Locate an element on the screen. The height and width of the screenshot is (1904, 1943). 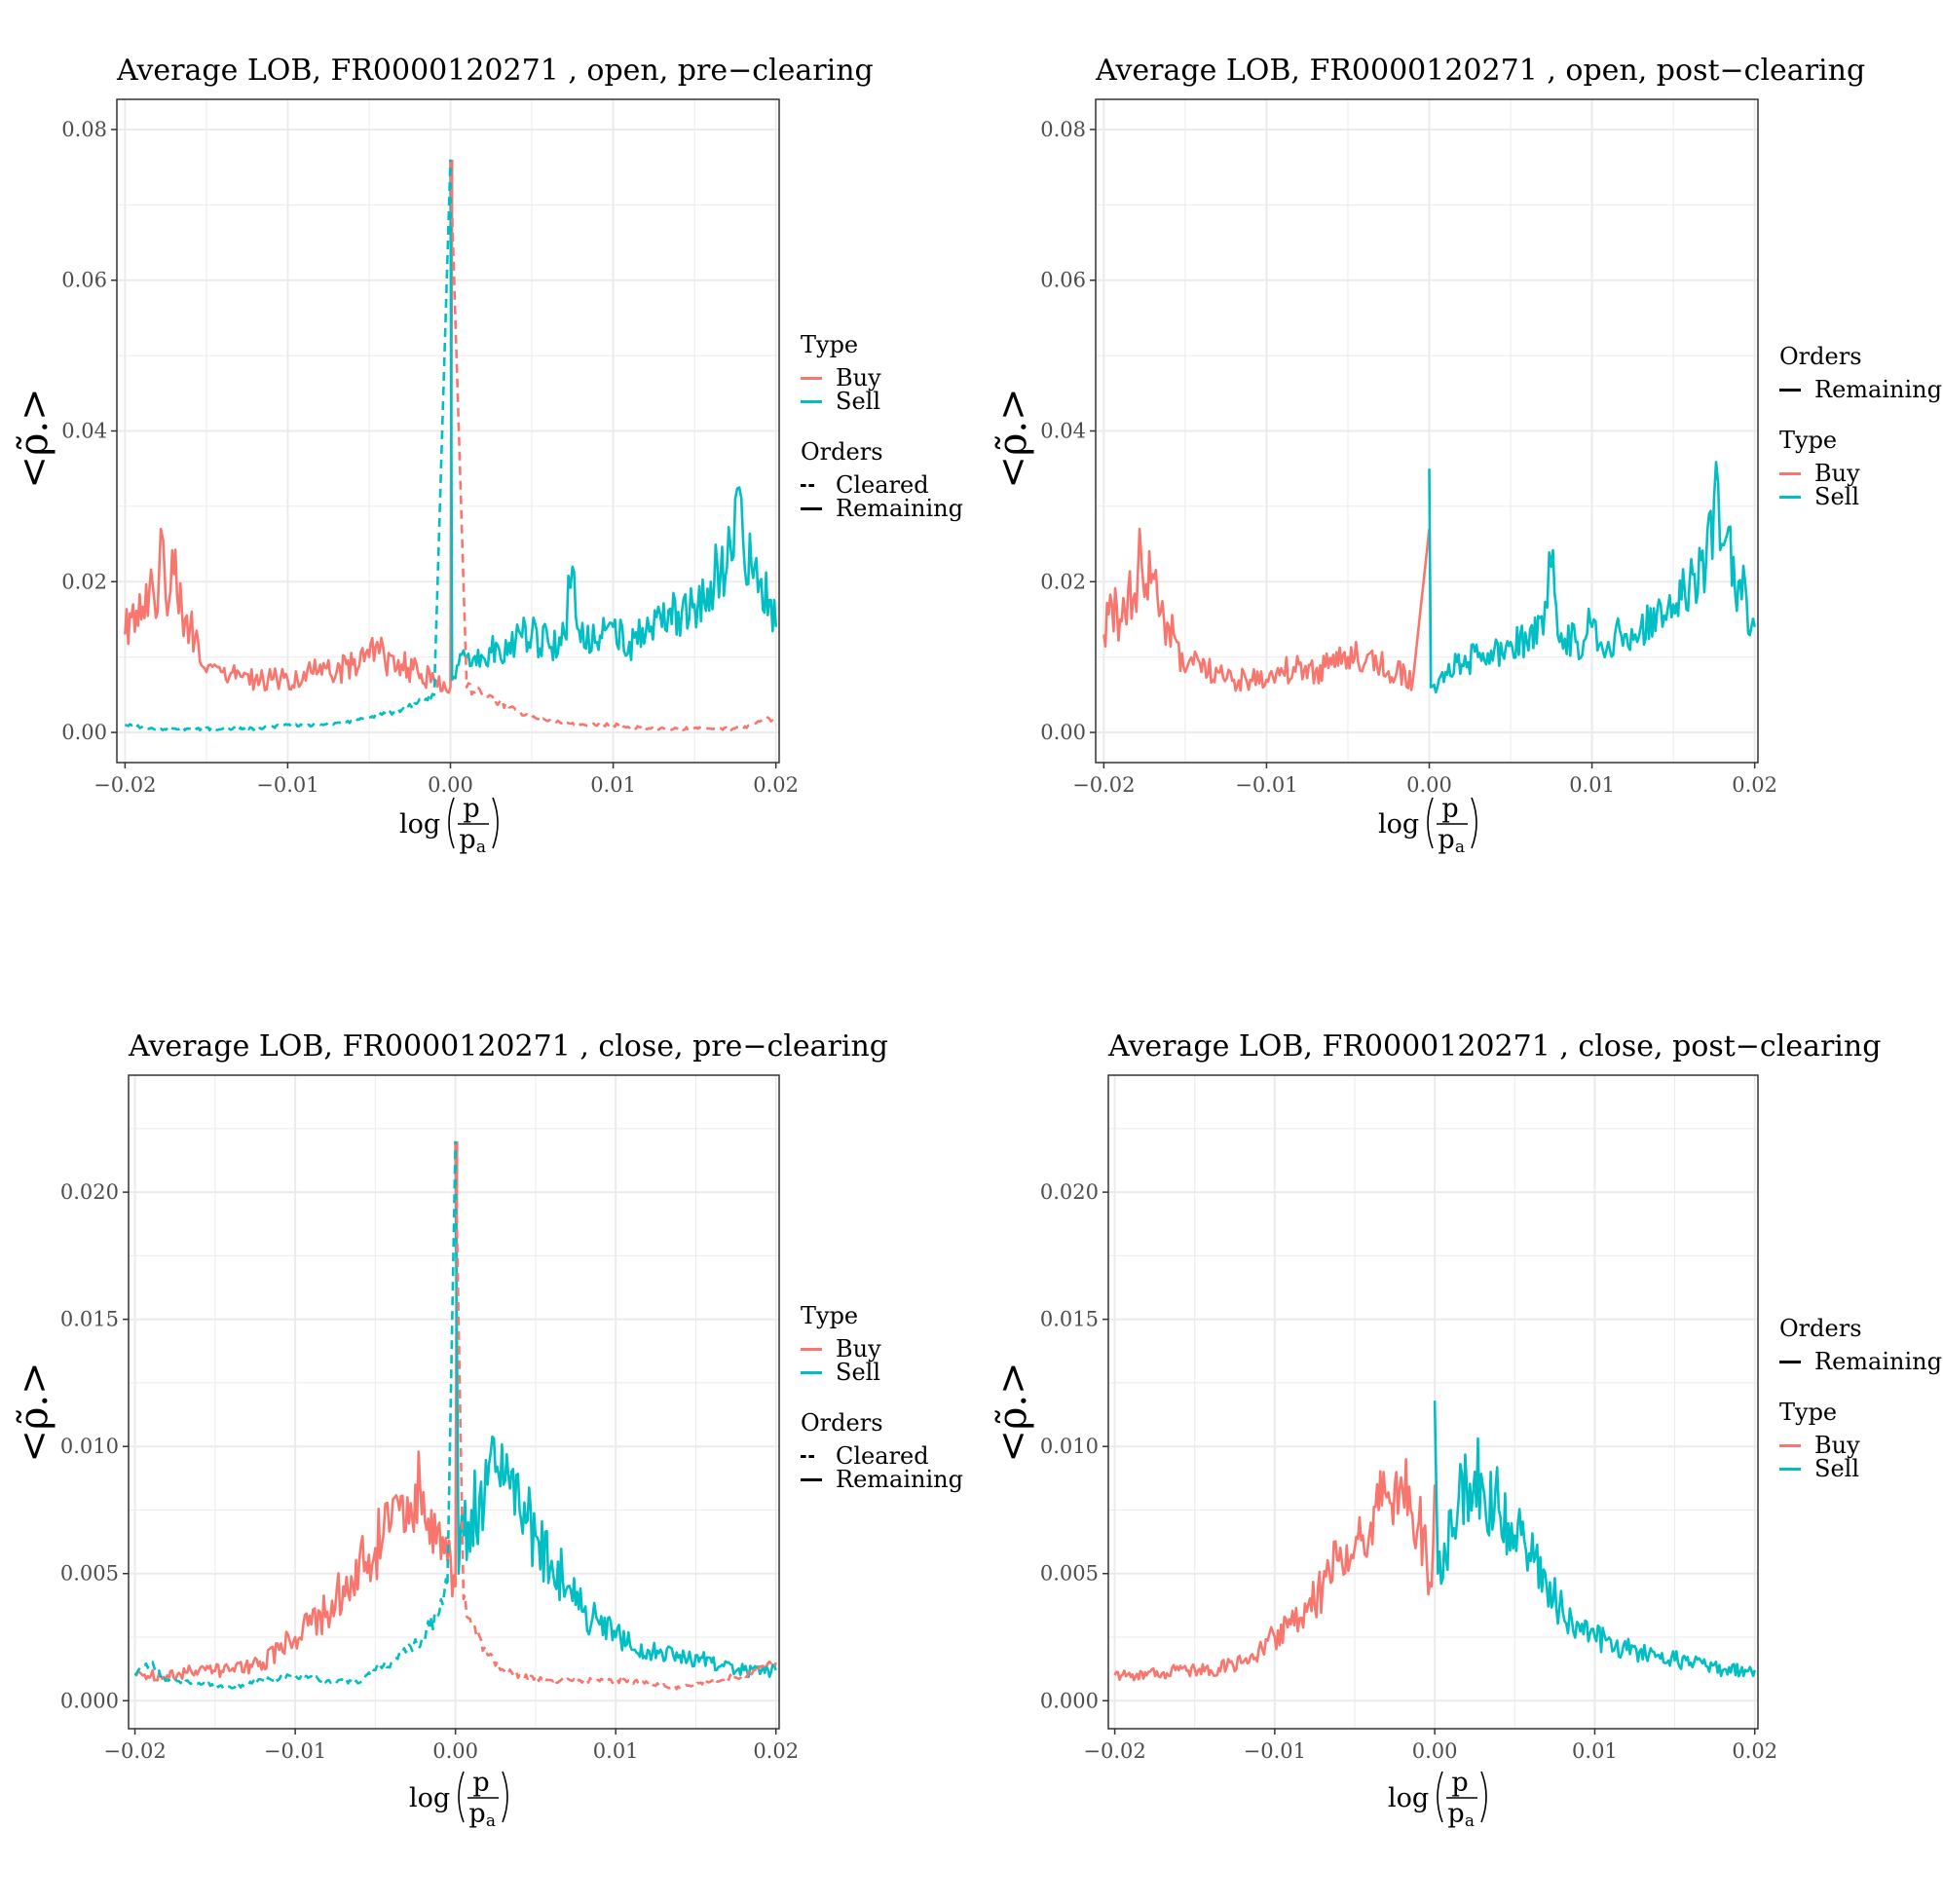
y-tick-label: 0.005 is located at coordinates (90, 1574).